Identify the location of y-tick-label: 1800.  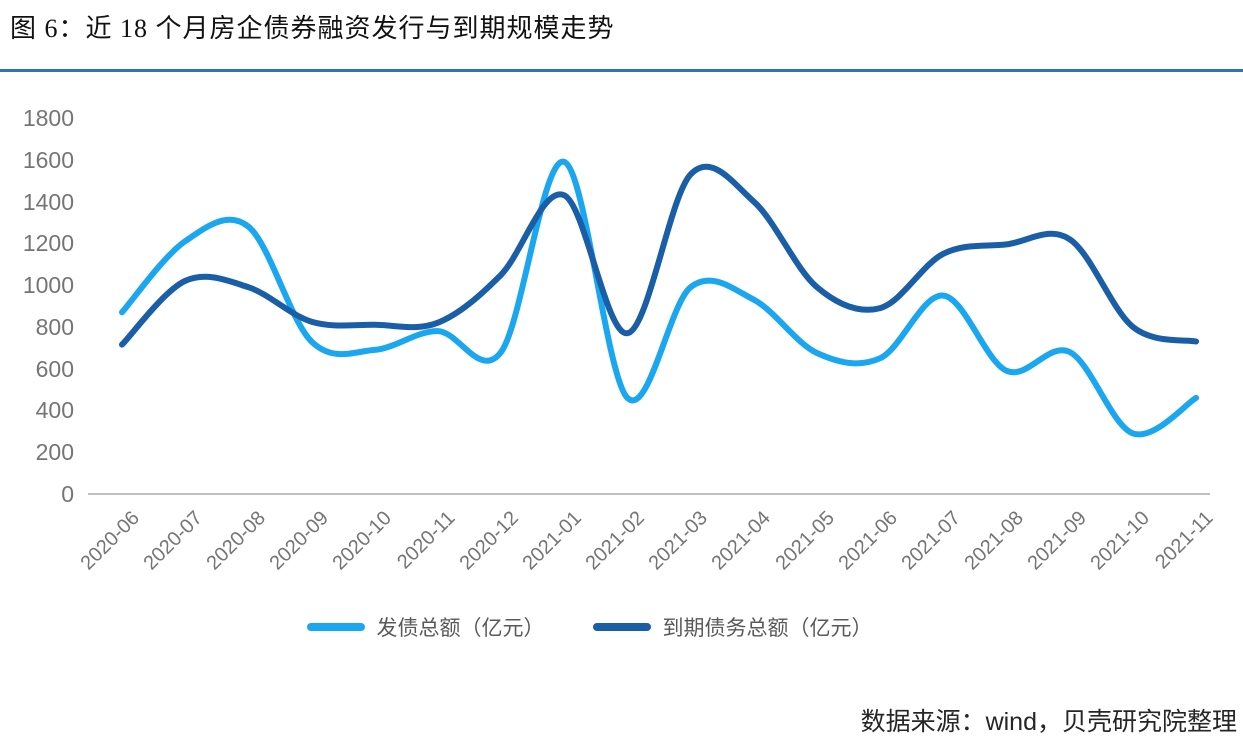
(48, 118).